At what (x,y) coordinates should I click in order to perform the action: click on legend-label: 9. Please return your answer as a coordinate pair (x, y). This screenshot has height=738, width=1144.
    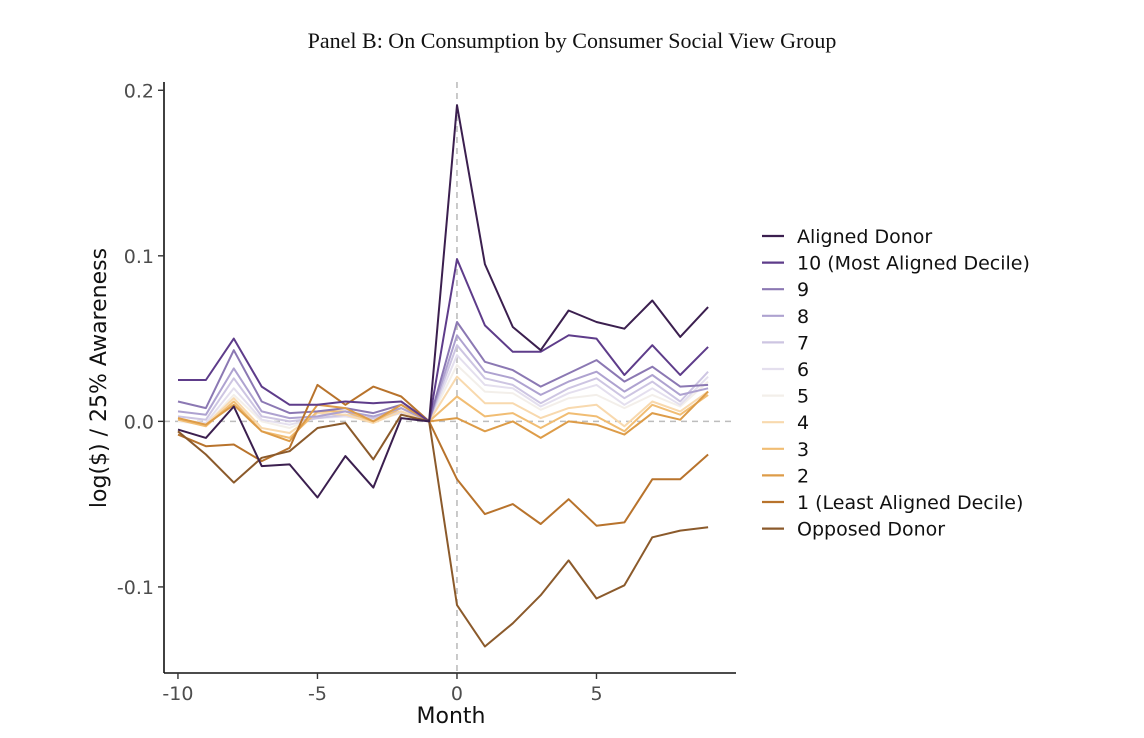
    Looking at the image, I should click on (803, 290).